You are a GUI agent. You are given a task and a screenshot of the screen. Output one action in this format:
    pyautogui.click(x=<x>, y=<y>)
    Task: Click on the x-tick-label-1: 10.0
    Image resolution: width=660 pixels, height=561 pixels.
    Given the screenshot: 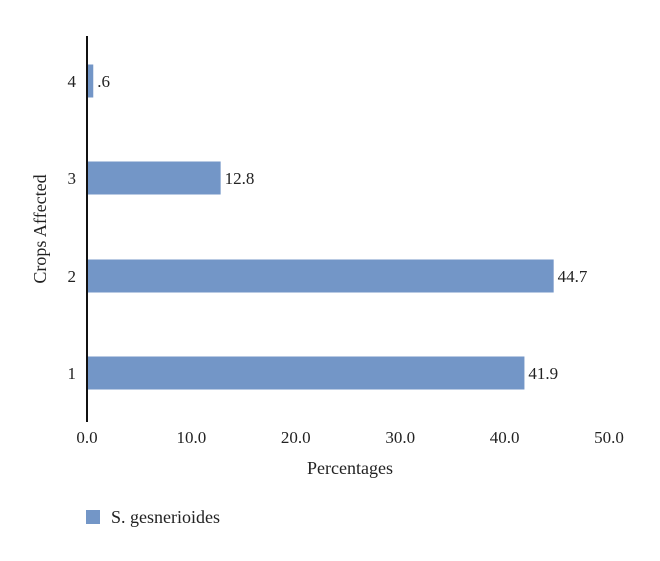 What is the action you would take?
    pyautogui.click(x=192, y=437)
    